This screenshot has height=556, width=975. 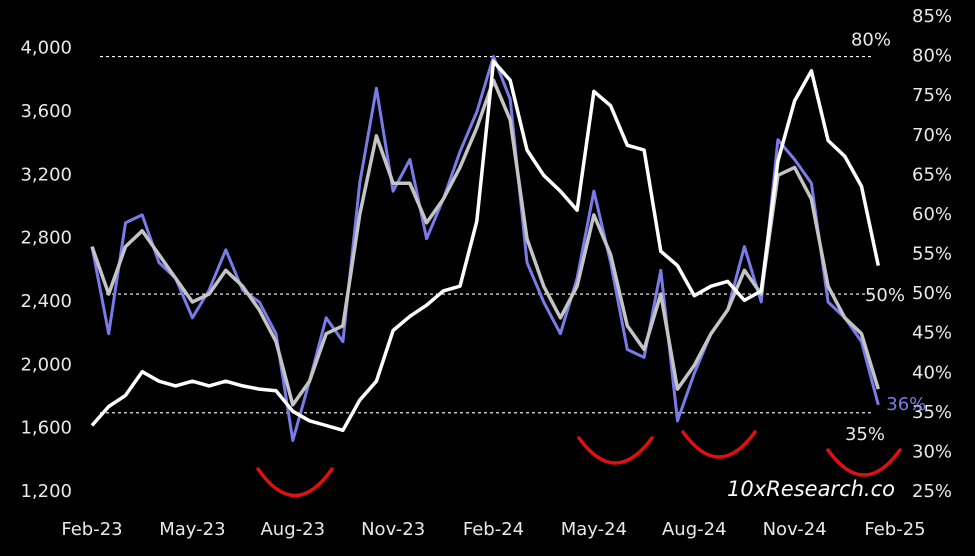 What do you see at coordinates (885, 295) in the screenshot?
I see `reference-label: 50%` at bounding box center [885, 295].